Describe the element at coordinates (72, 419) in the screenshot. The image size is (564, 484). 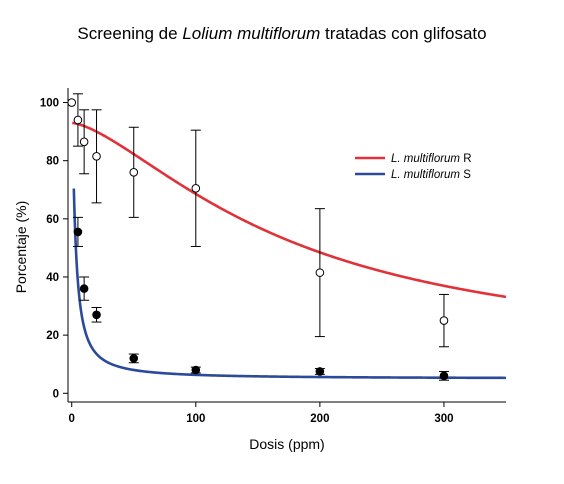
I see `x-tick-label: 0` at that location.